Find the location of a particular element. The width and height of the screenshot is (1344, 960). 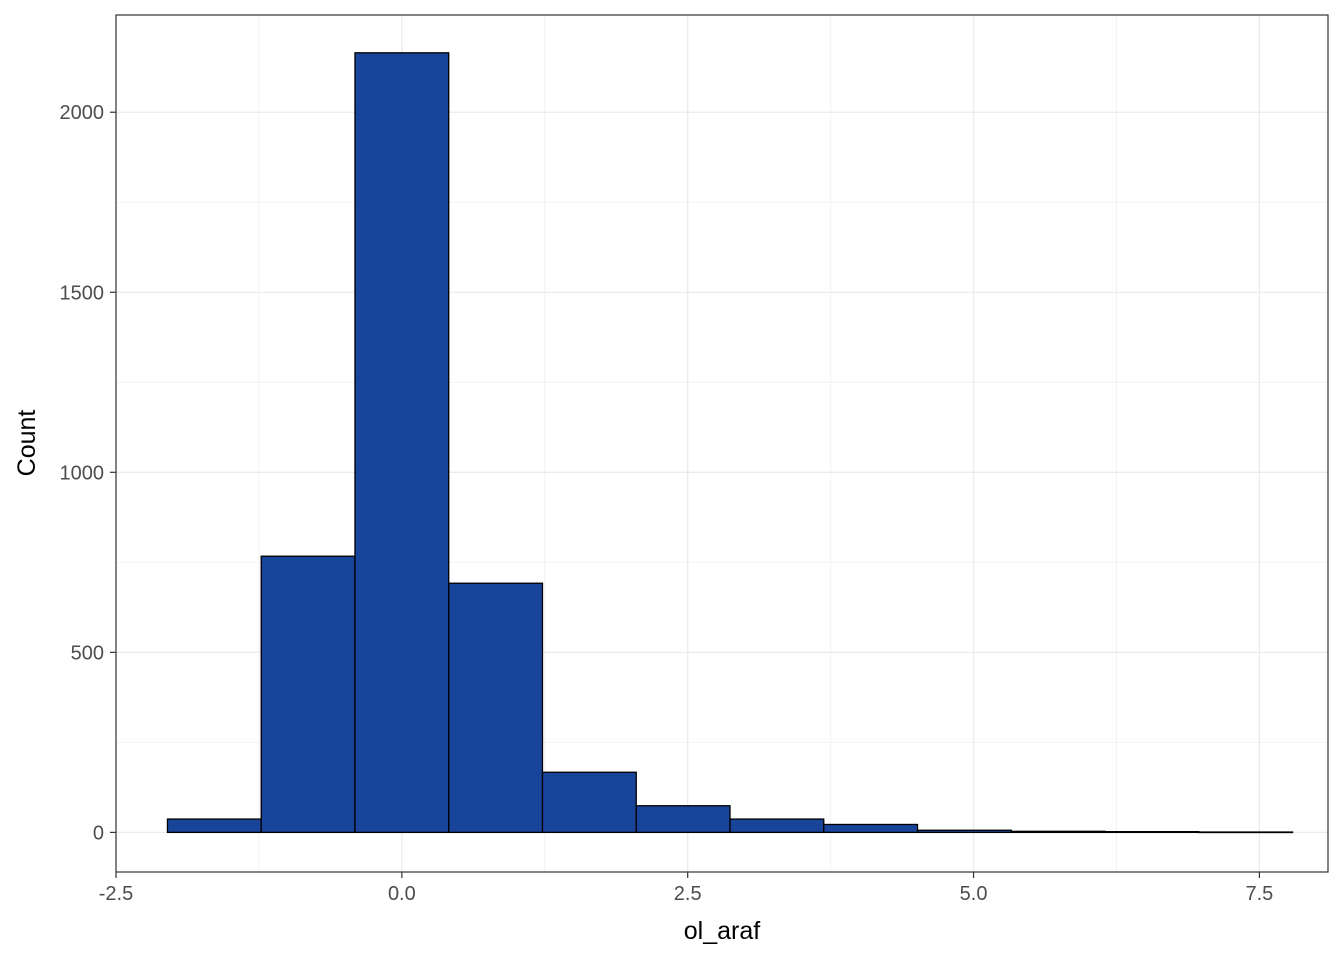

x-tick-label: 5.0 is located at coordinates (974, 894).